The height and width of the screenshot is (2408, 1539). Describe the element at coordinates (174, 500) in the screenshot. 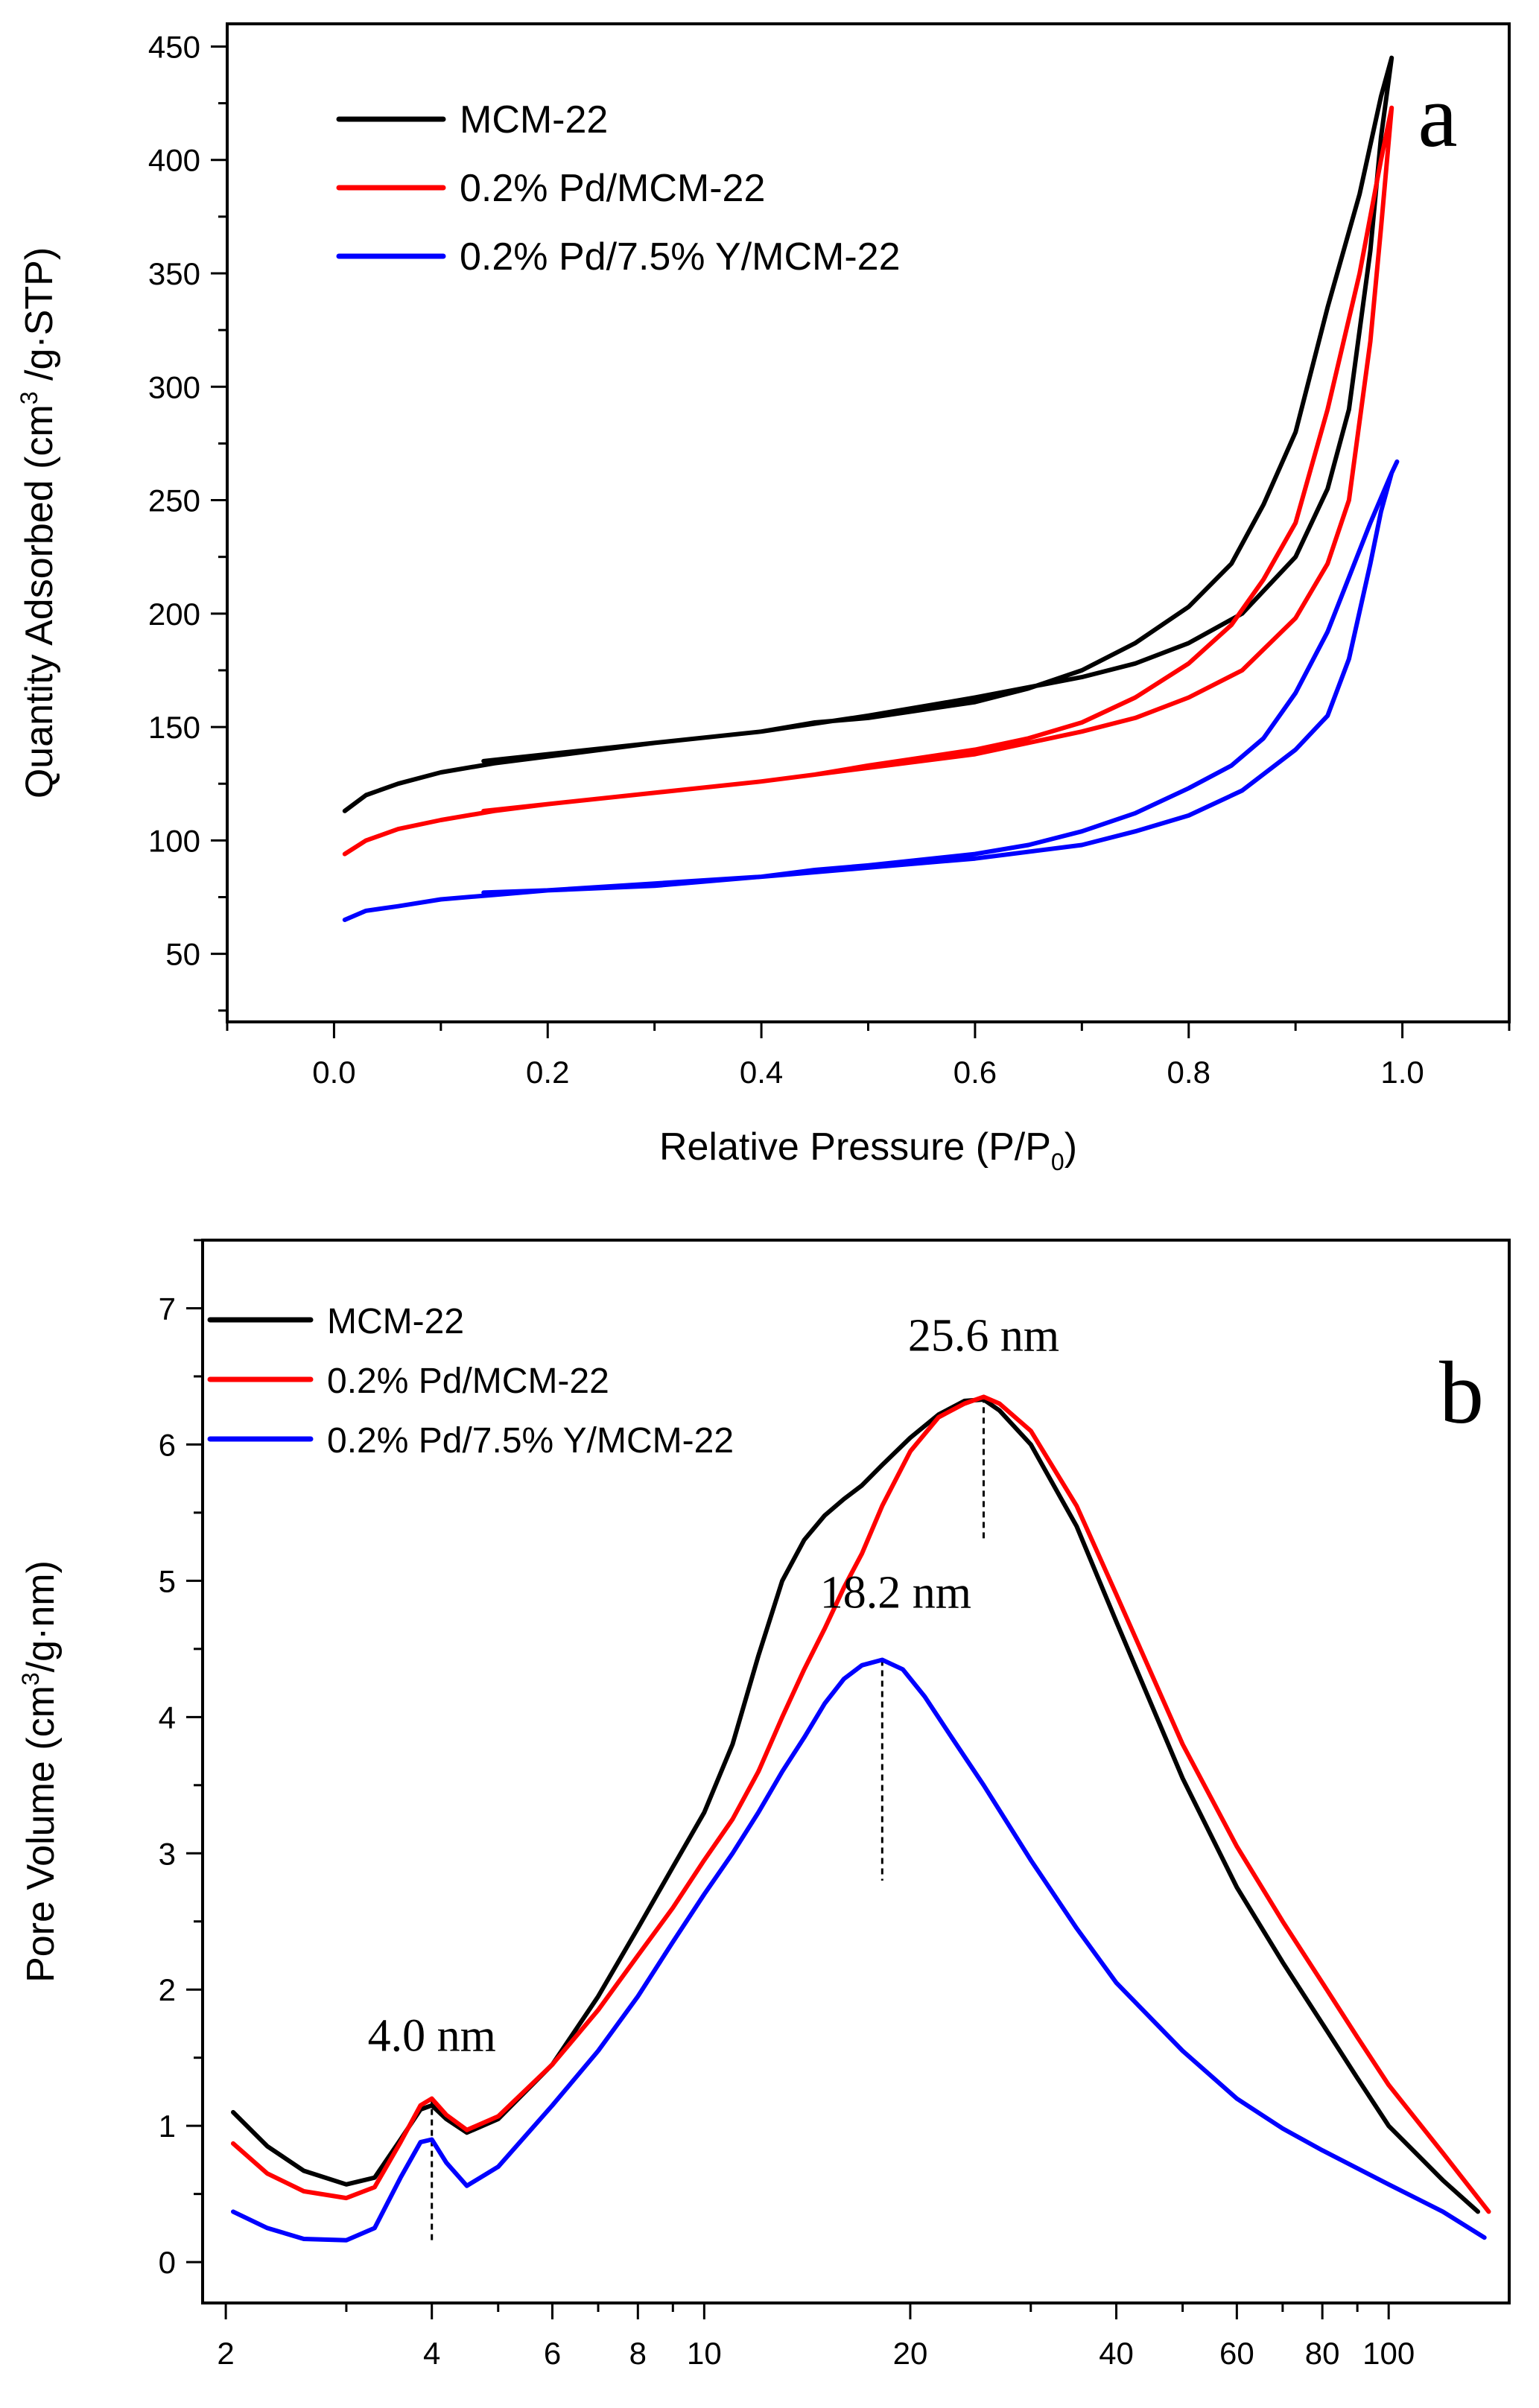

I see `y-tick-label: 250` at that location.